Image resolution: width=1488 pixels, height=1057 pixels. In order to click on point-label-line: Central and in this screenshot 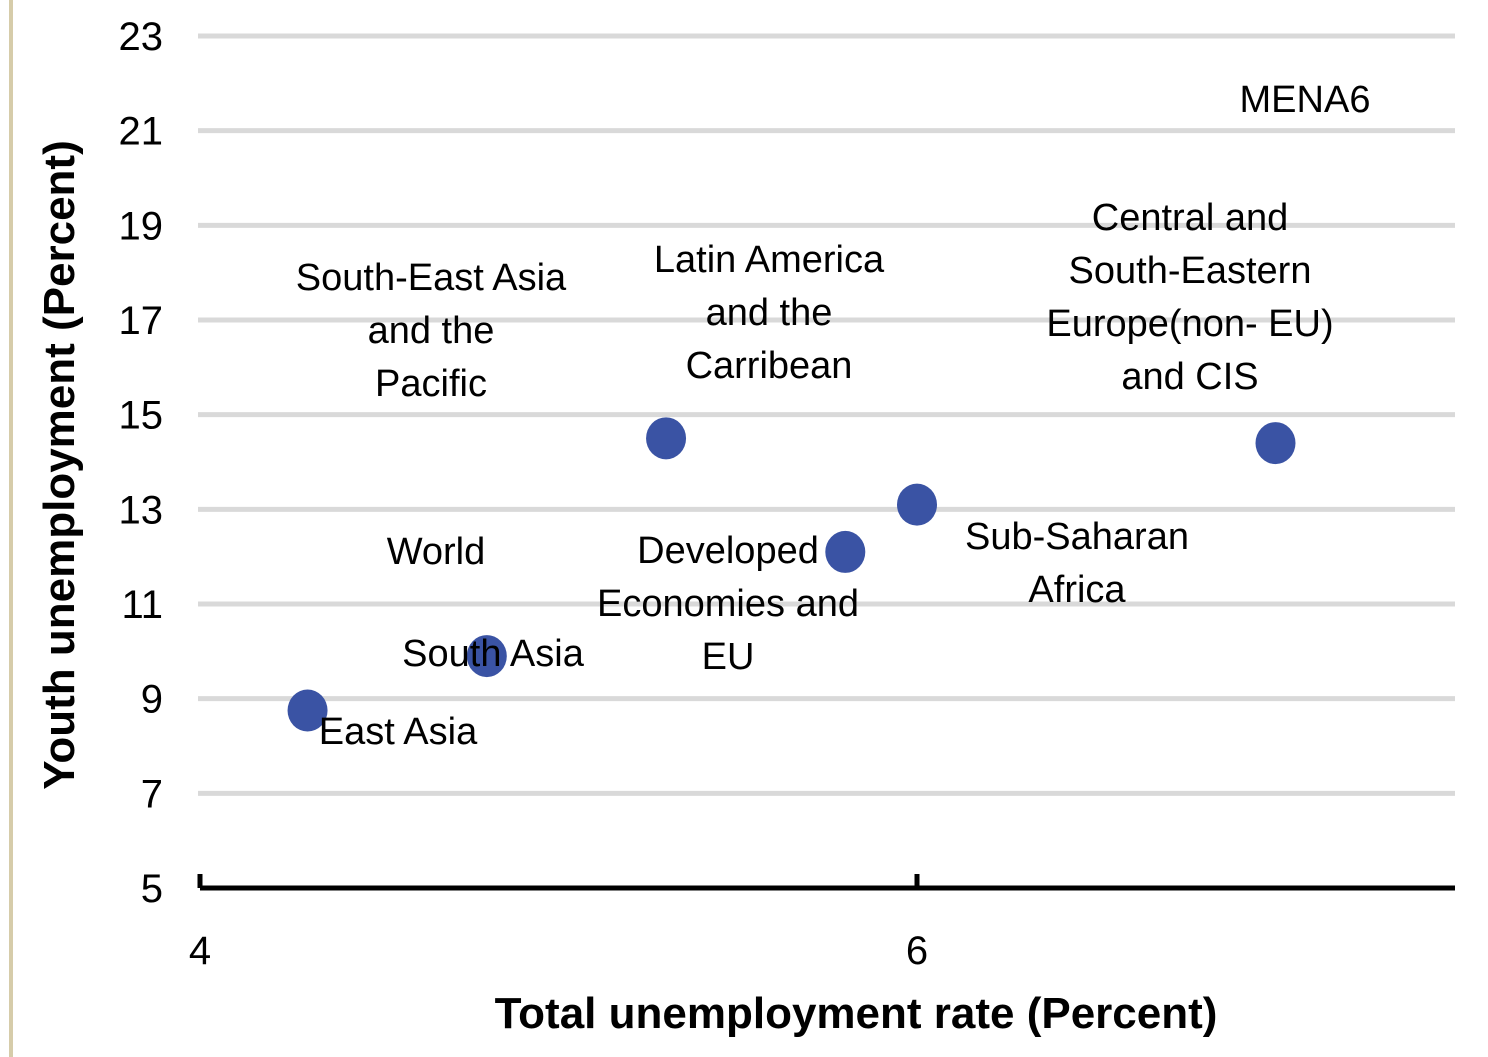, I will do `click(1190, 218)`.